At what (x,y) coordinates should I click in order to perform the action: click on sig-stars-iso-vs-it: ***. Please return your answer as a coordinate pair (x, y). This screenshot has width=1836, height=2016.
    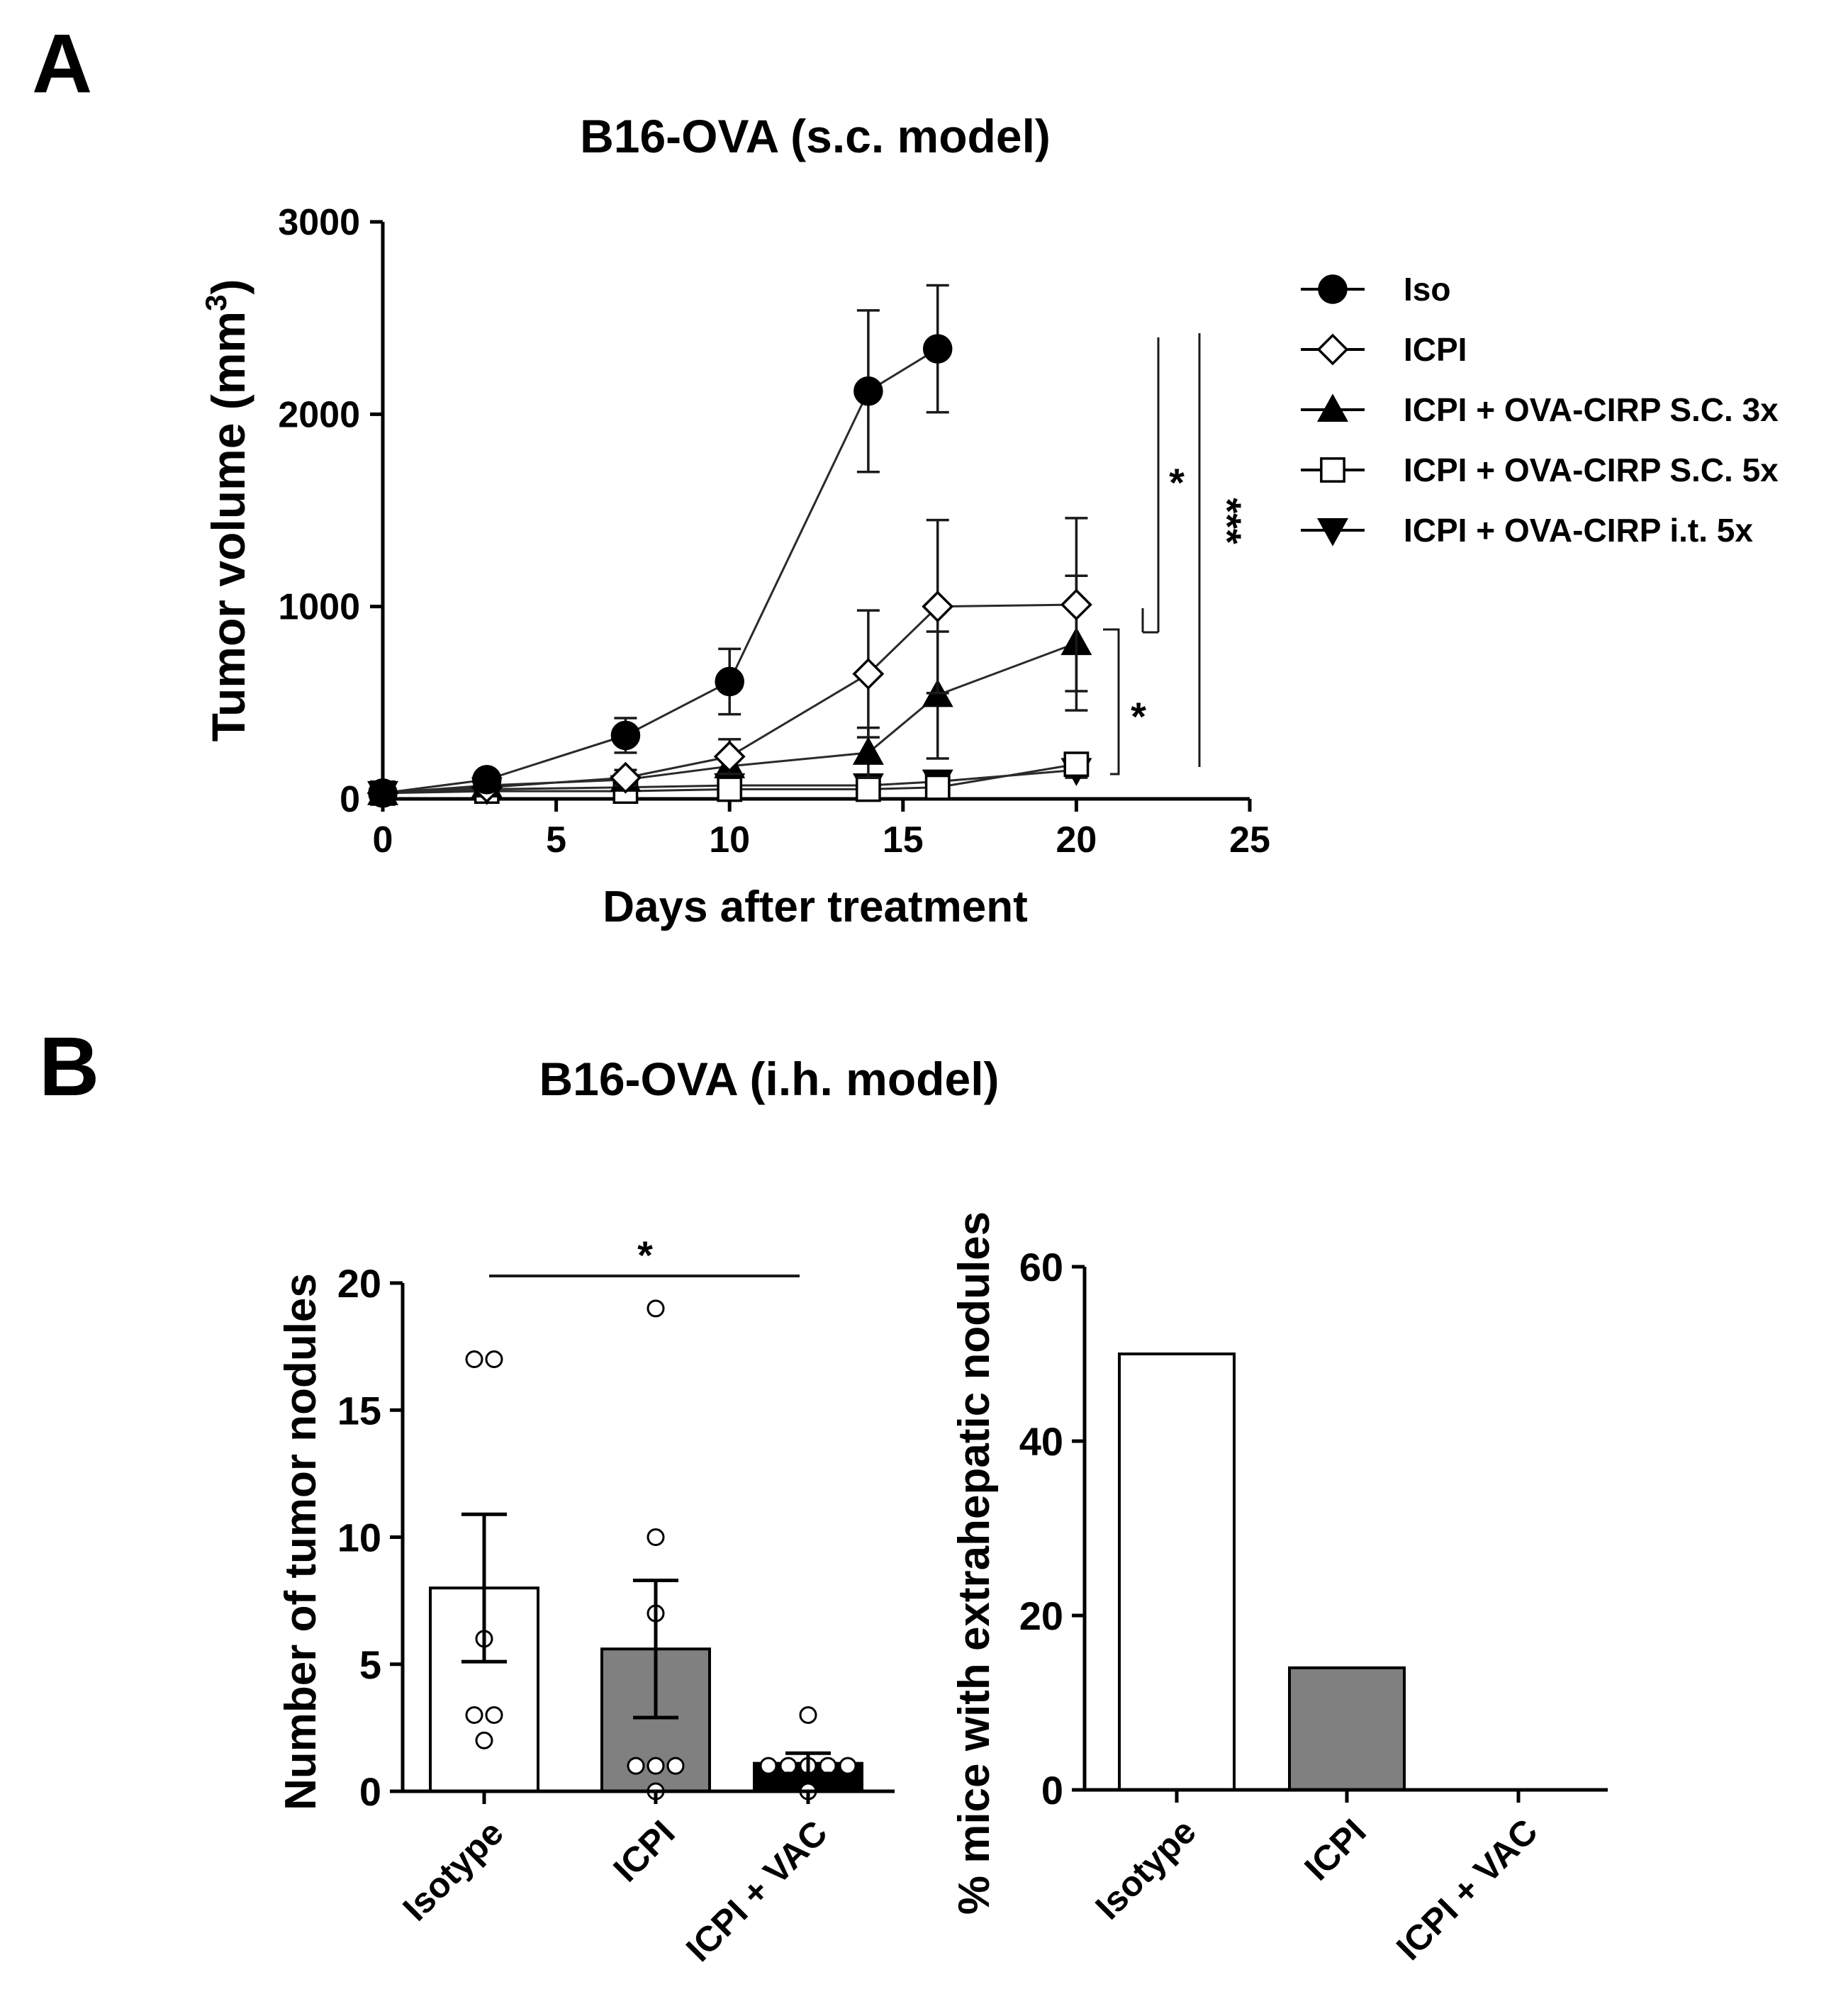
    Looking at the image, I should click on (1227, 521).